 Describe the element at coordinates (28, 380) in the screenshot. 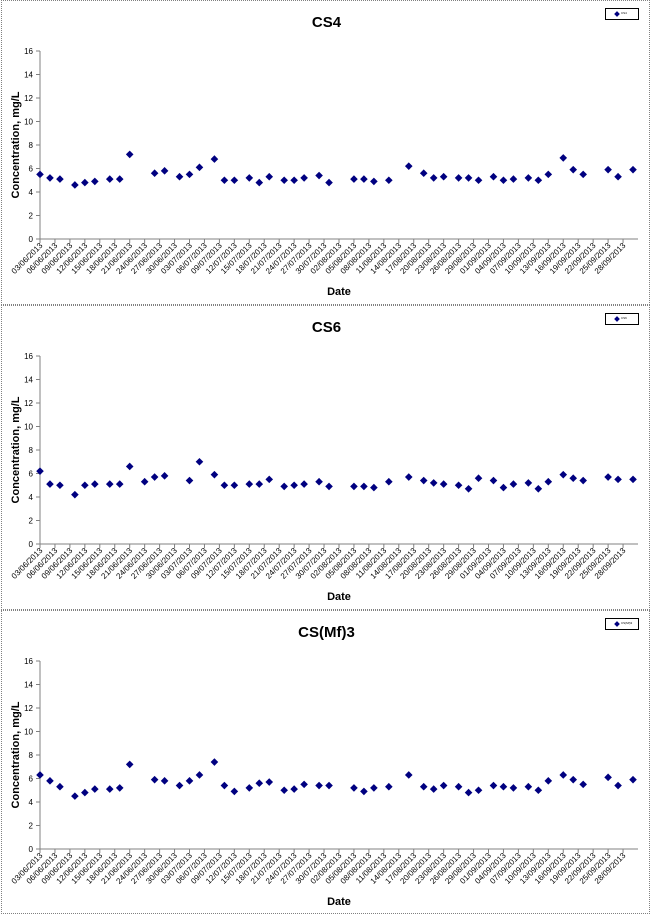

I see `y-tick-label: 14` at that location.